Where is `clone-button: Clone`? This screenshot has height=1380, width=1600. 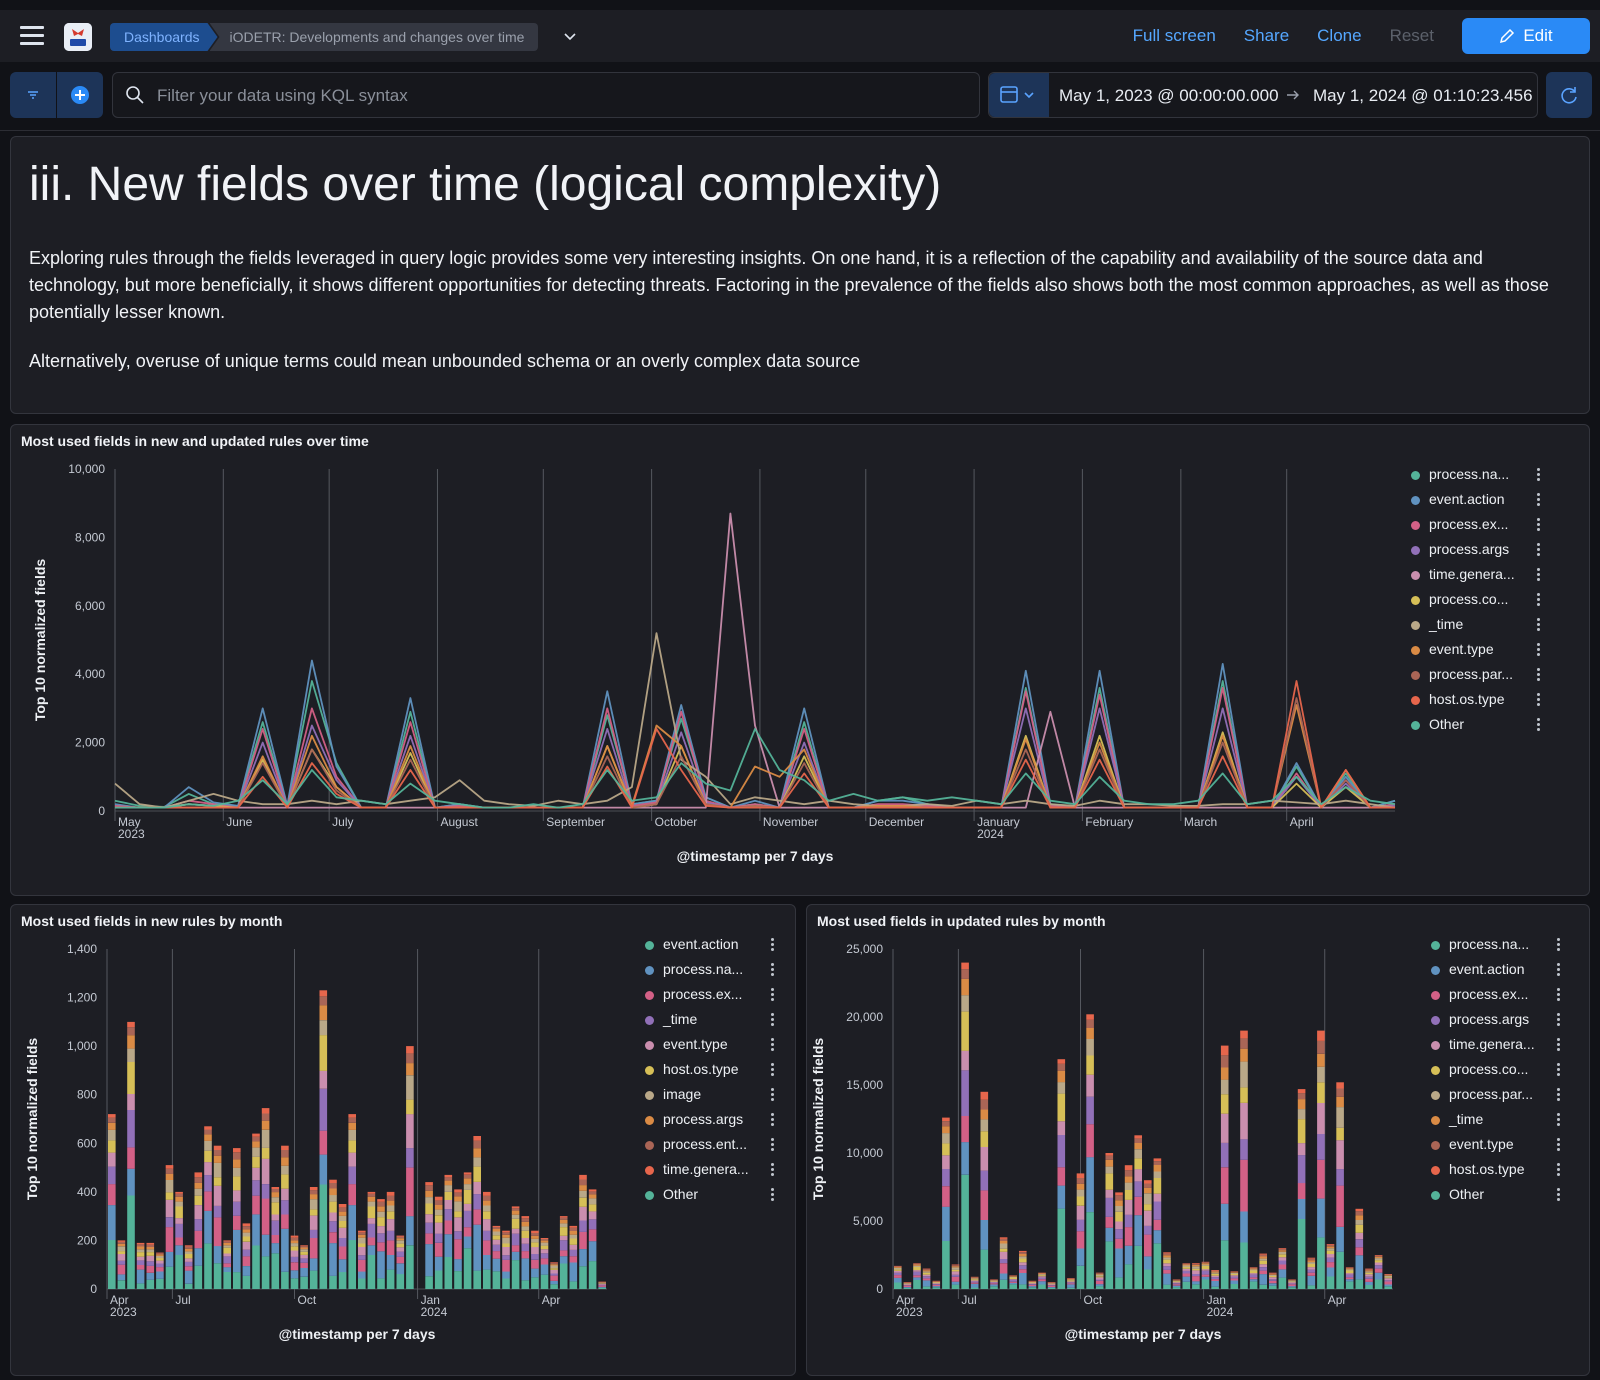
clone-button: Clone is located at coordinates (1339, 35).